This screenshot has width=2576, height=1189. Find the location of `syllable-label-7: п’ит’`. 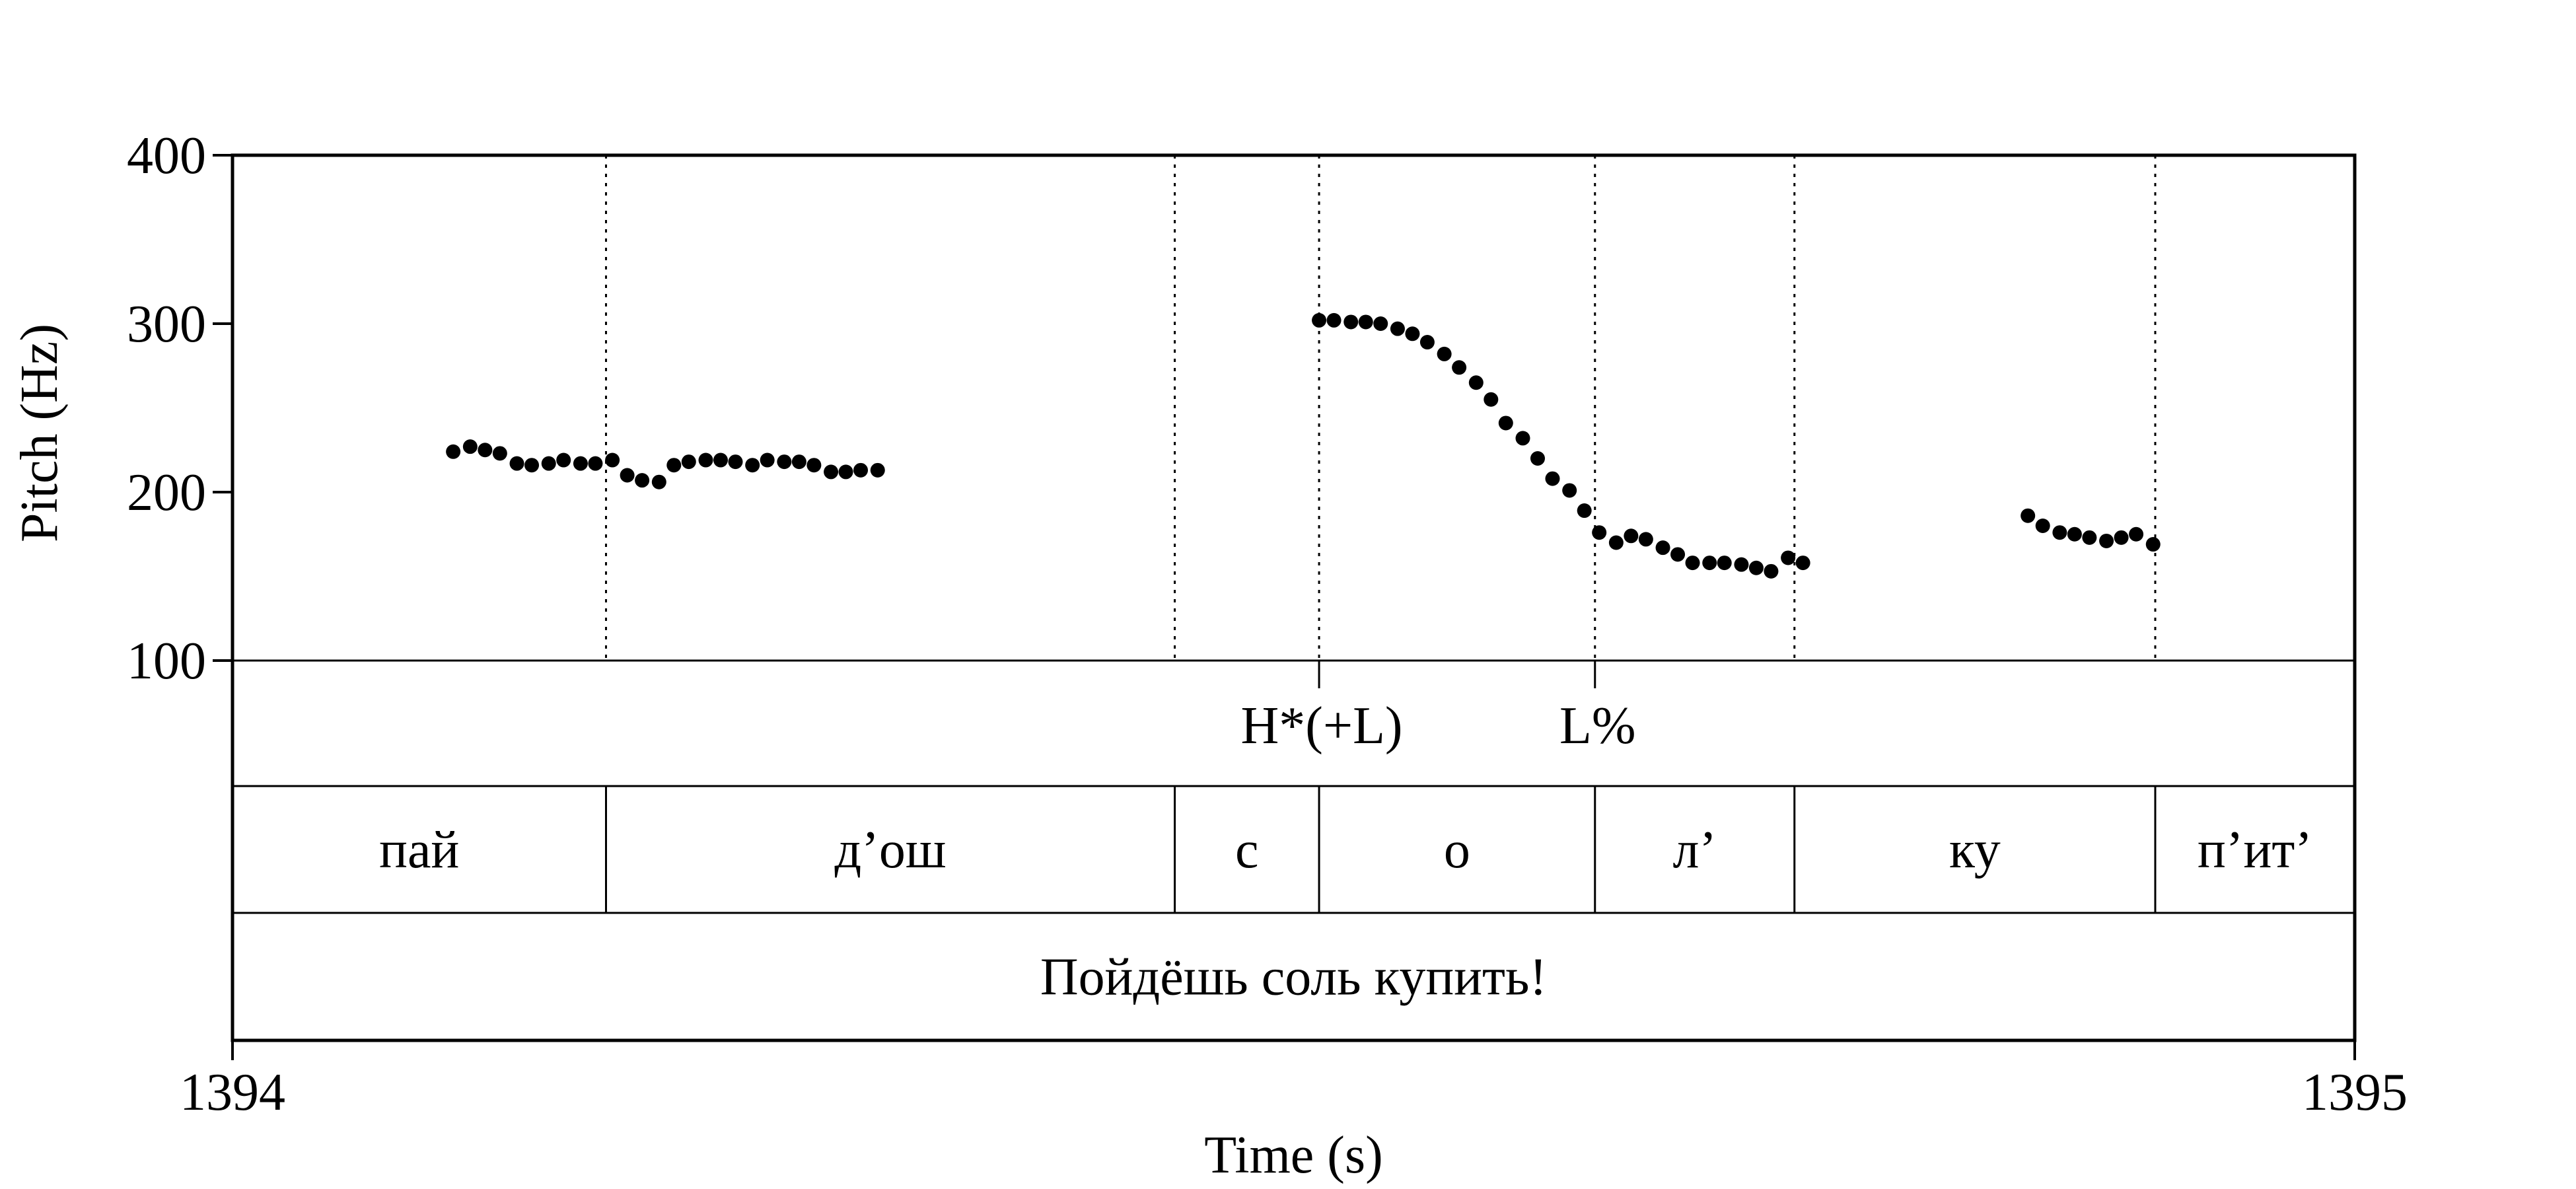

syllable-label-7: п’ит’ is located at coordinates (2255, 850).